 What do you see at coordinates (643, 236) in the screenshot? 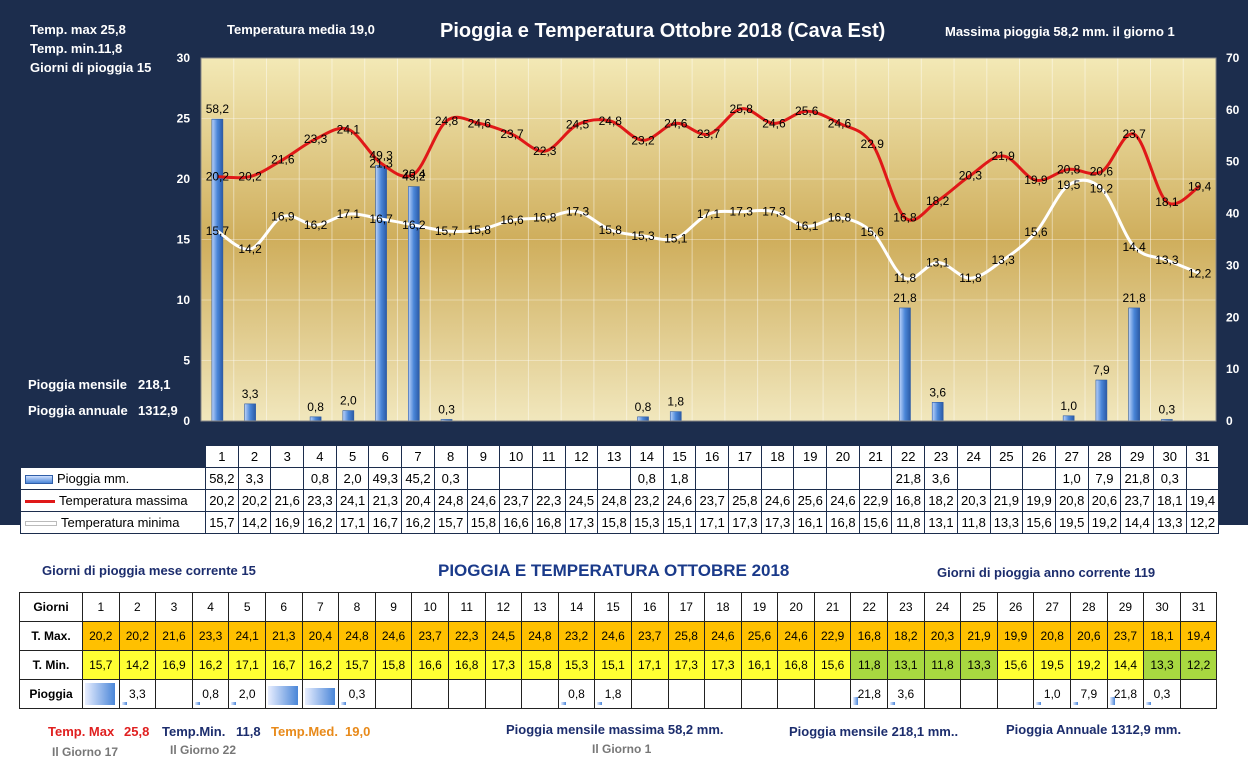
I see `min-temp-label: 15,3` at bounding box center [643, 236].